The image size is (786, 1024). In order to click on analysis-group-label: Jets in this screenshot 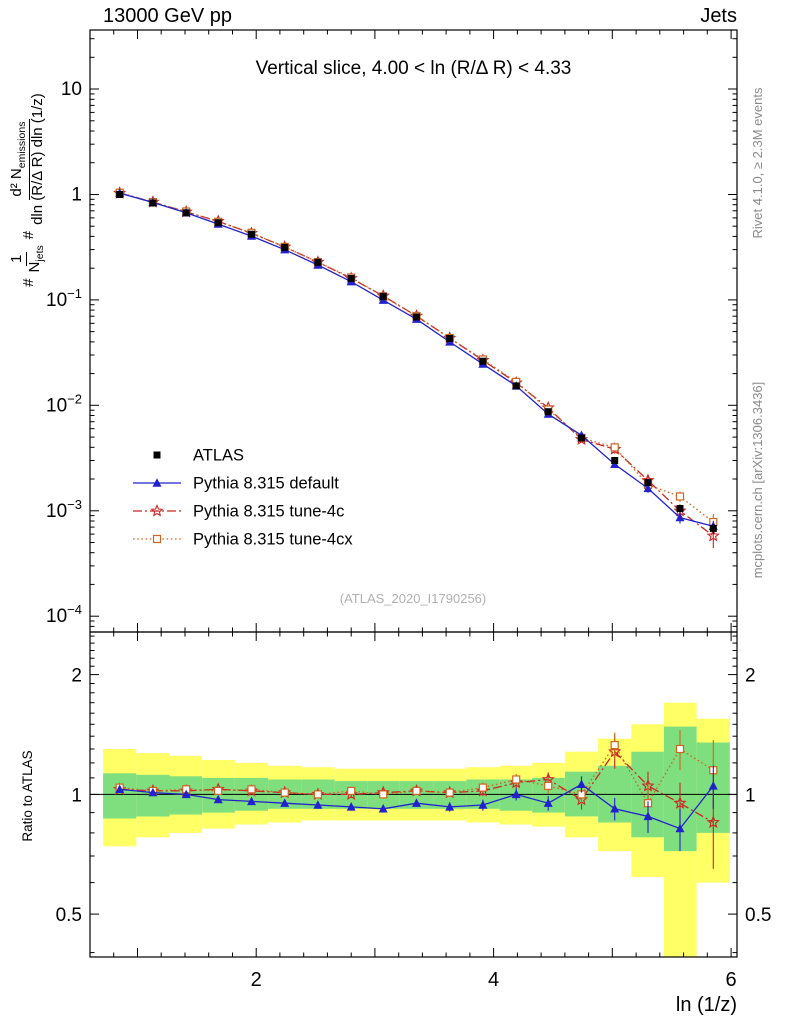, I will do `click(718, 16)`.